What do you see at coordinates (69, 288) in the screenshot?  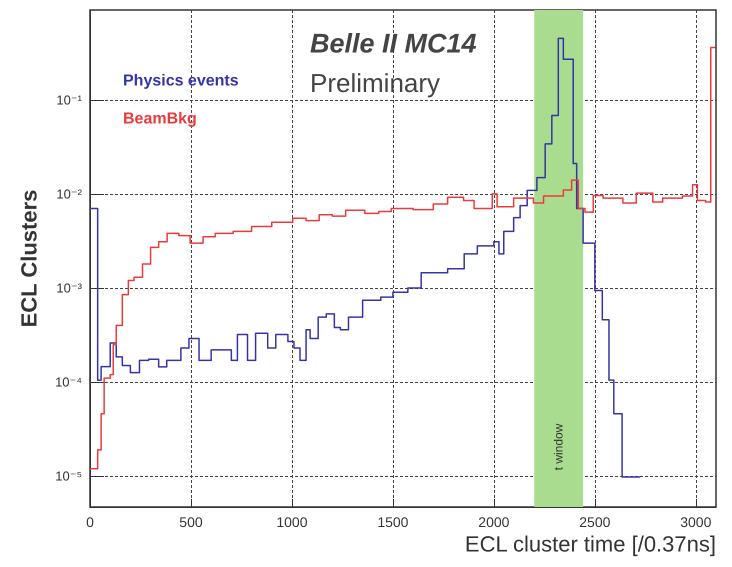 I see `y-tick-label: 10⁻³` at bounding box center [69, 288].